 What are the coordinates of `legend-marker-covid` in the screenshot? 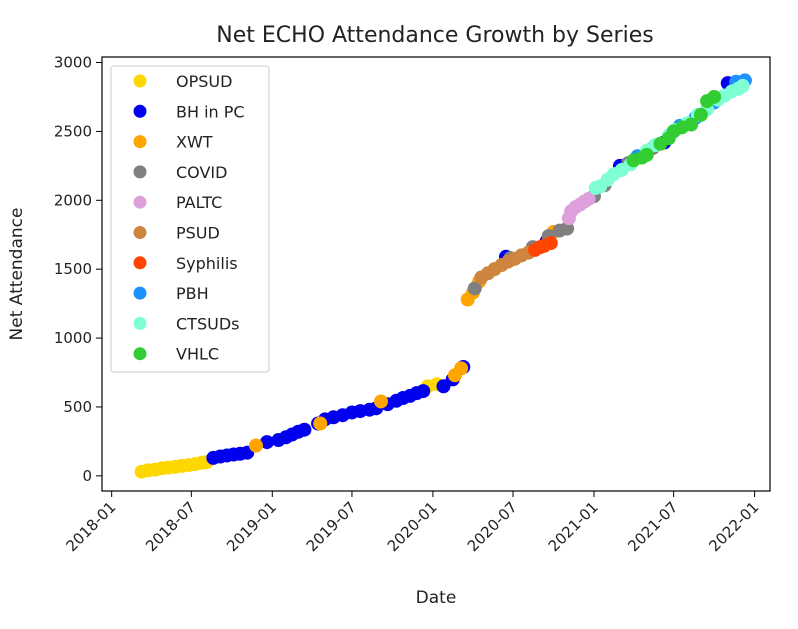 It's located at (140, 172).